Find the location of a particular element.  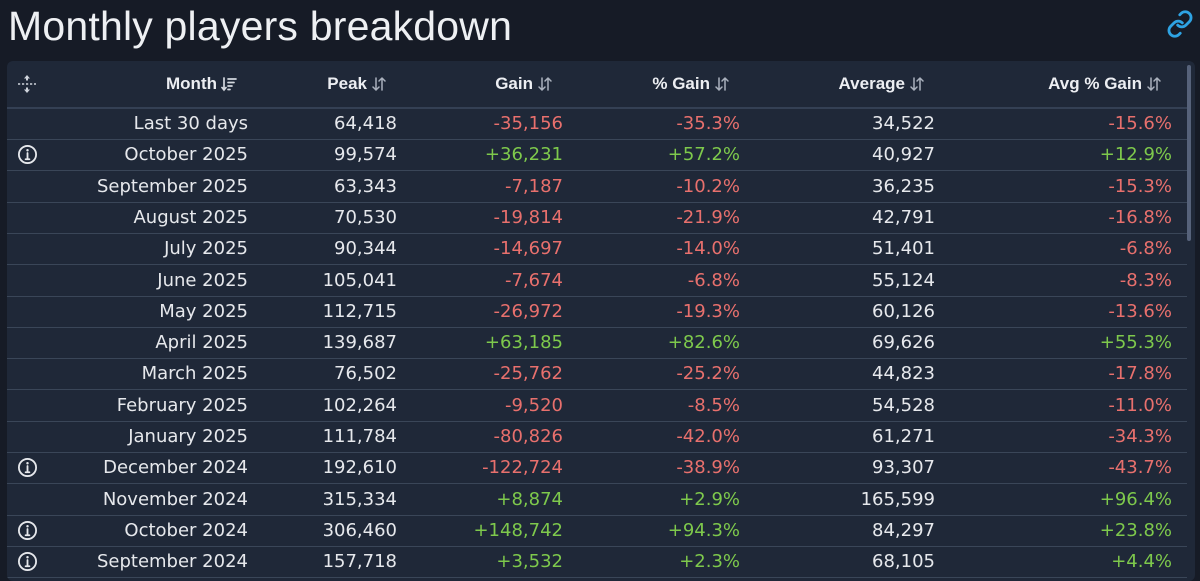

row-month-cell: April 2025 is located at coordinates (201, 343).